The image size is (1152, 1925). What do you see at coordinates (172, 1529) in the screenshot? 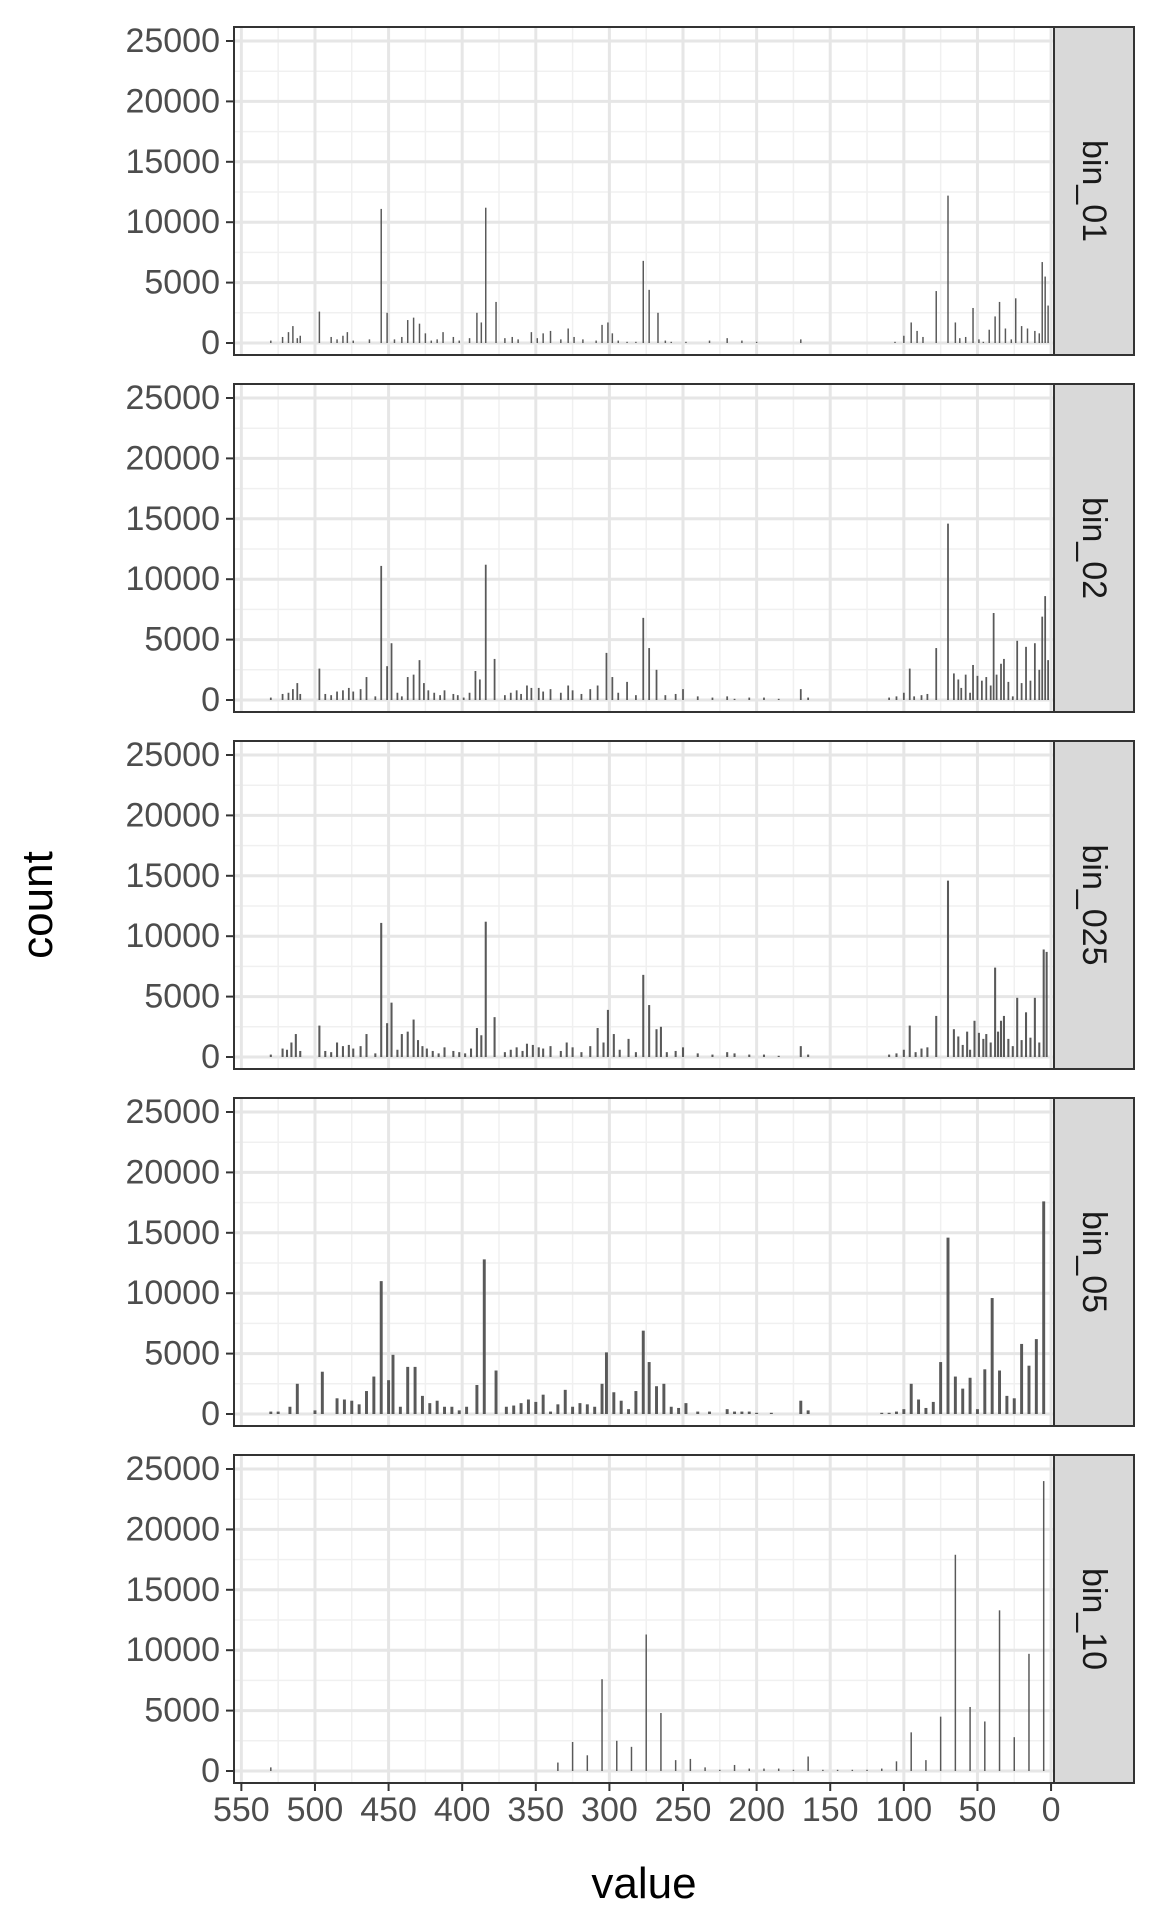
I see `y-tick-label: 20000` at bounding box center [172, 1529].